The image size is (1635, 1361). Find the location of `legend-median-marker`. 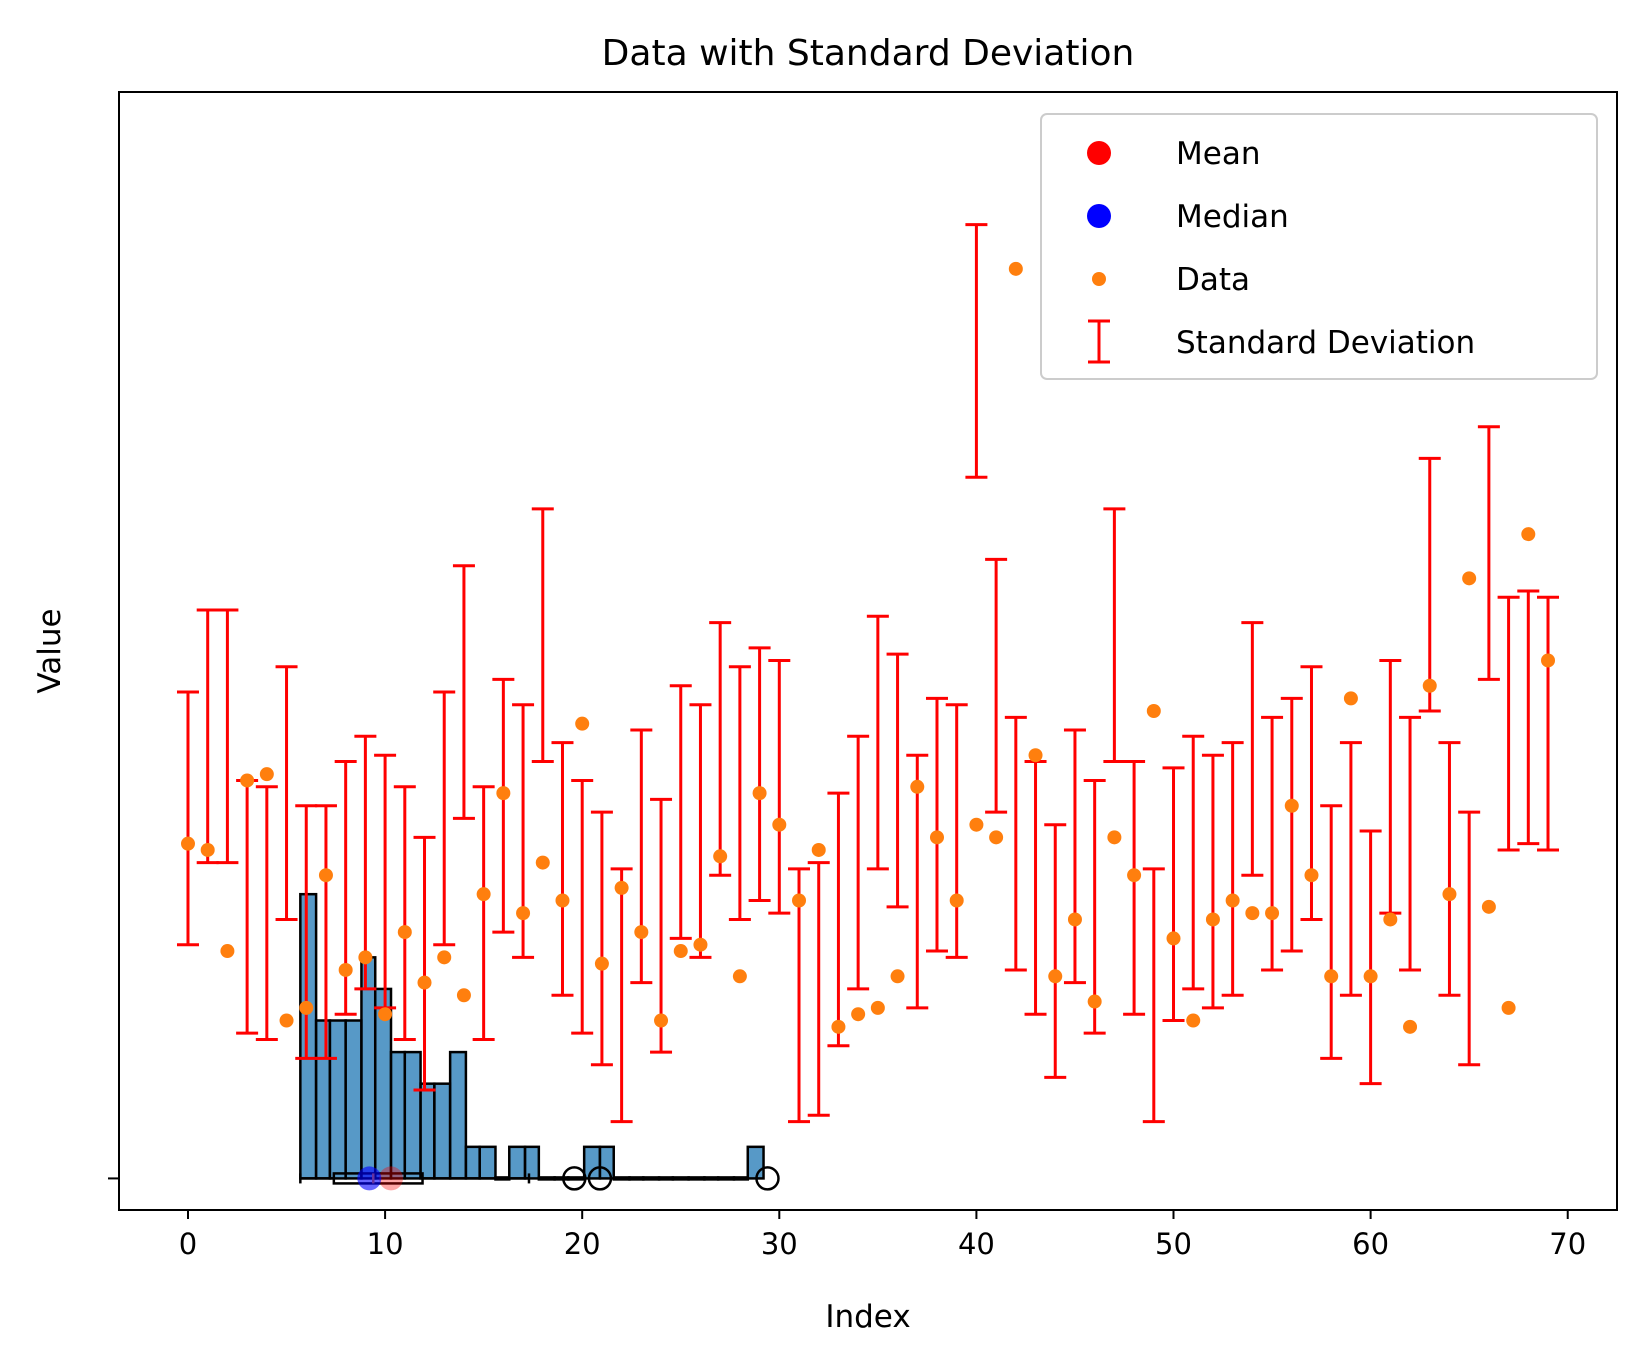

legend-median-marker is located at coordinates (1099, 216).